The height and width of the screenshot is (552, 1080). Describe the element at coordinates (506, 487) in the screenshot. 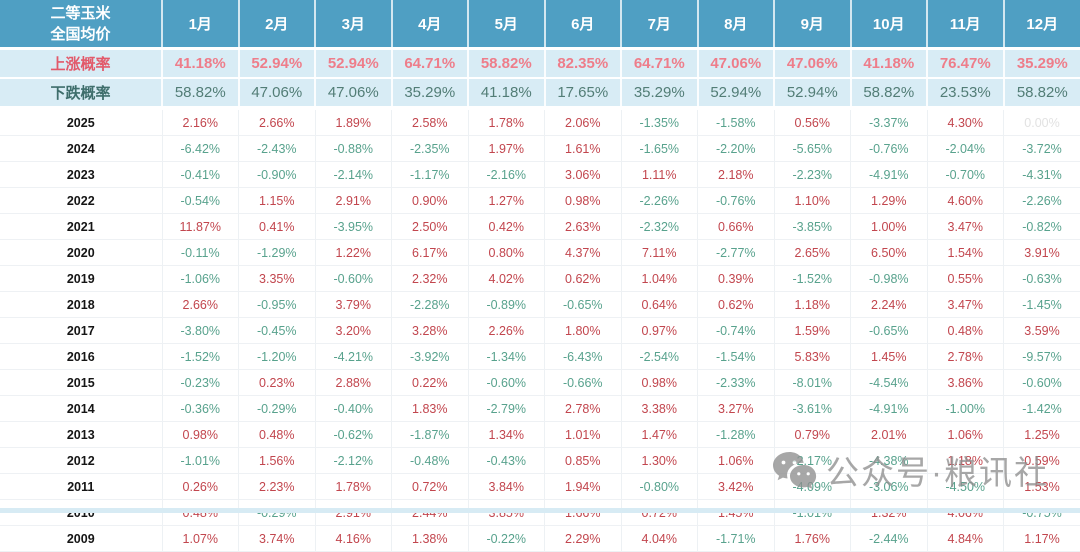

I see `monthly-change-value: 3.84%` at that location.